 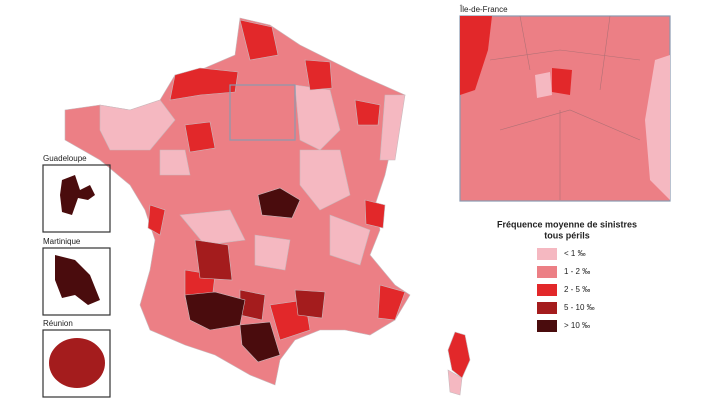 I want to click on inset-frame-marker, so click(x=262, y=112).